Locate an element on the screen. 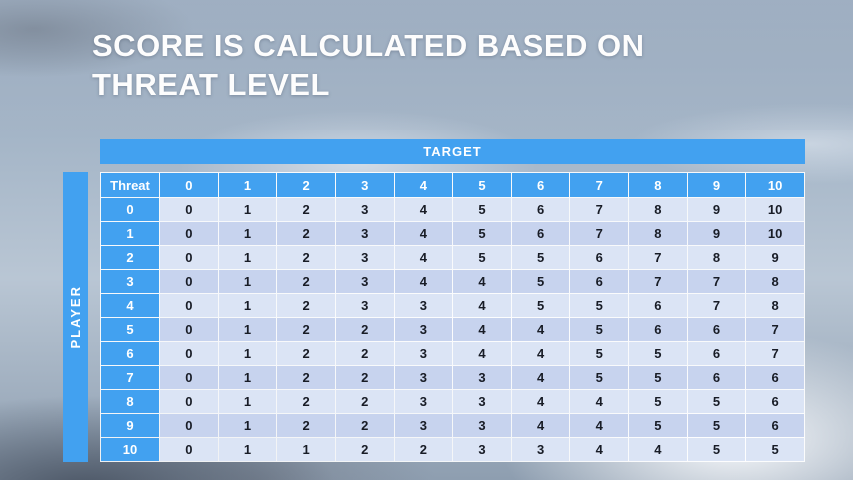 The width and height of the screenshot is (853, 480). threat-row-header: 3 is located at coordinates (130, 281).